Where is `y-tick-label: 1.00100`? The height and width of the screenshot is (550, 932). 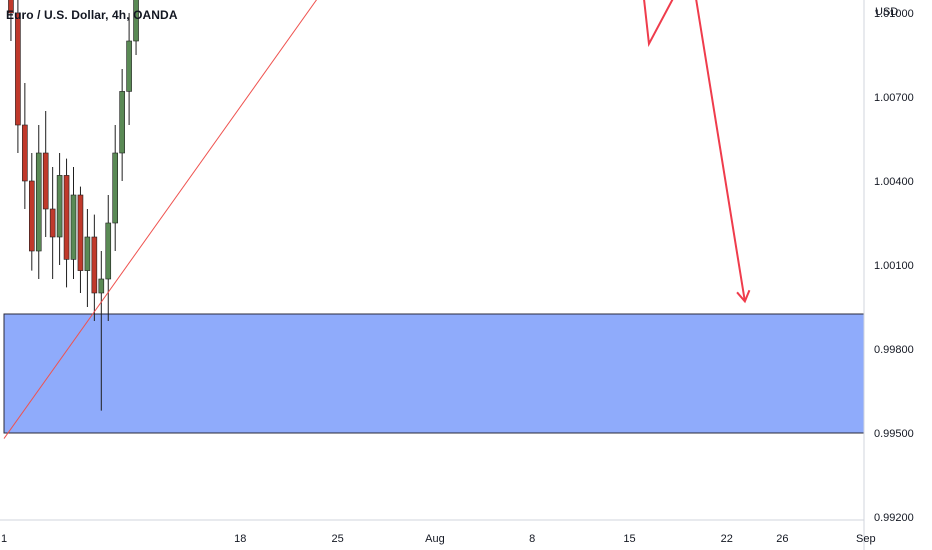 y-tick-label: 1.00100 is located at coordinates (894, 266).